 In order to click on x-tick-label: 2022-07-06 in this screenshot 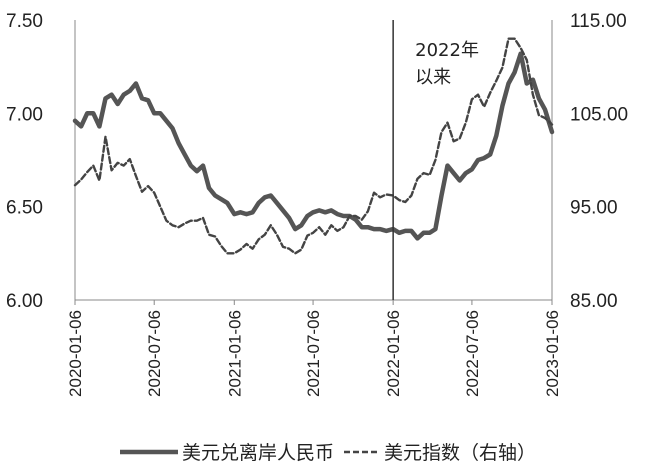, I will do `click(472, 353)`.